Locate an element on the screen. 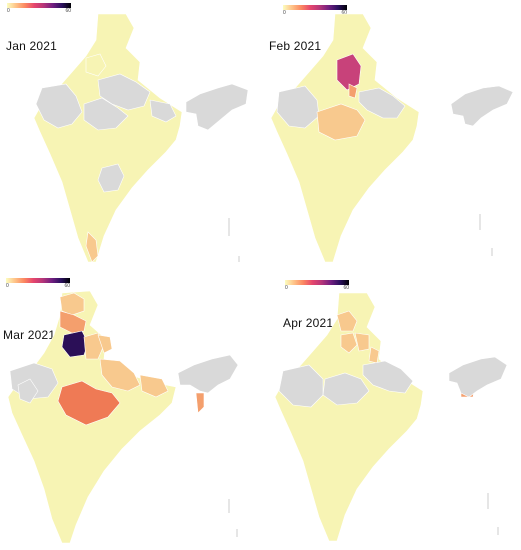  region-up is located at coordinates (120, 375).